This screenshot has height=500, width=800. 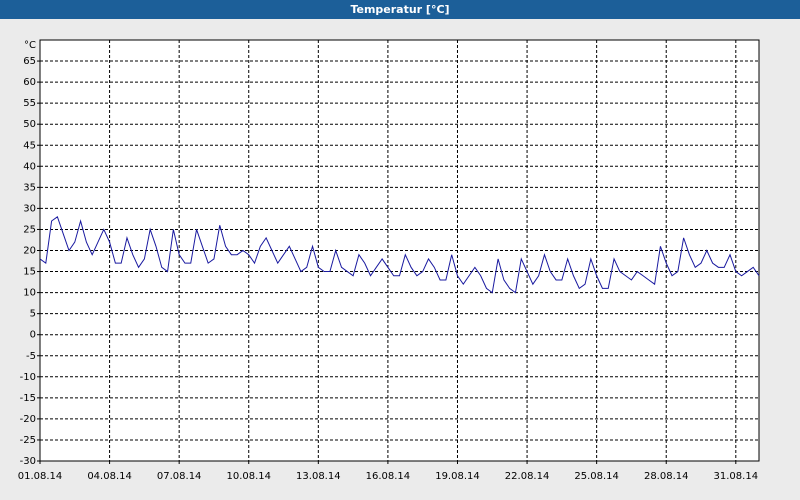 What do you see at coordinates (318, 476) in the screenshot?
I see `x-tick-label: 13.08.14` at bounding box center [318, 476].